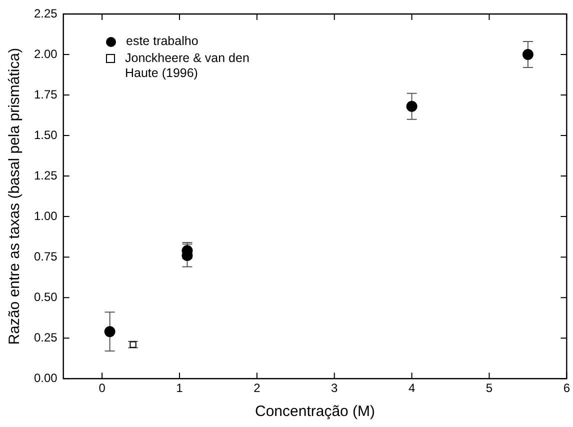  What do you see at coordinates (334, 388) in the screenshot?
I see `x-tick-label: 3` at bounding box center [334, 388].